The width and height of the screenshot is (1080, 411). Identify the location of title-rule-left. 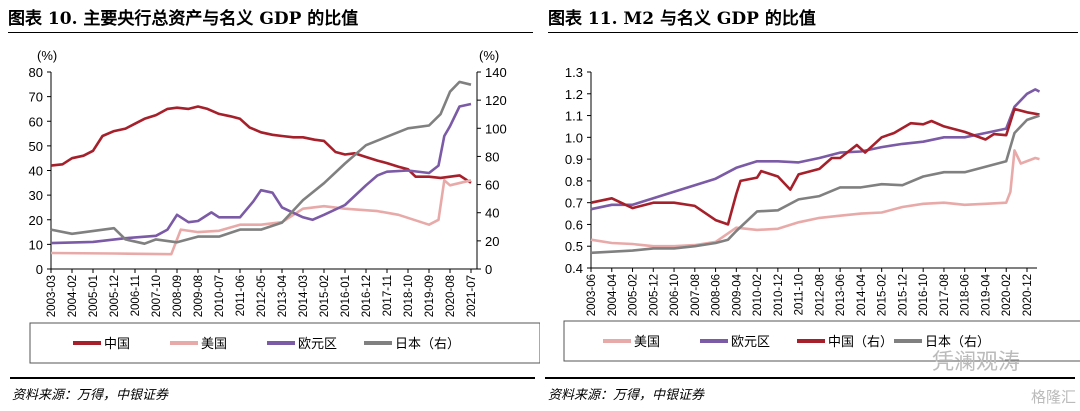
(270, 32).